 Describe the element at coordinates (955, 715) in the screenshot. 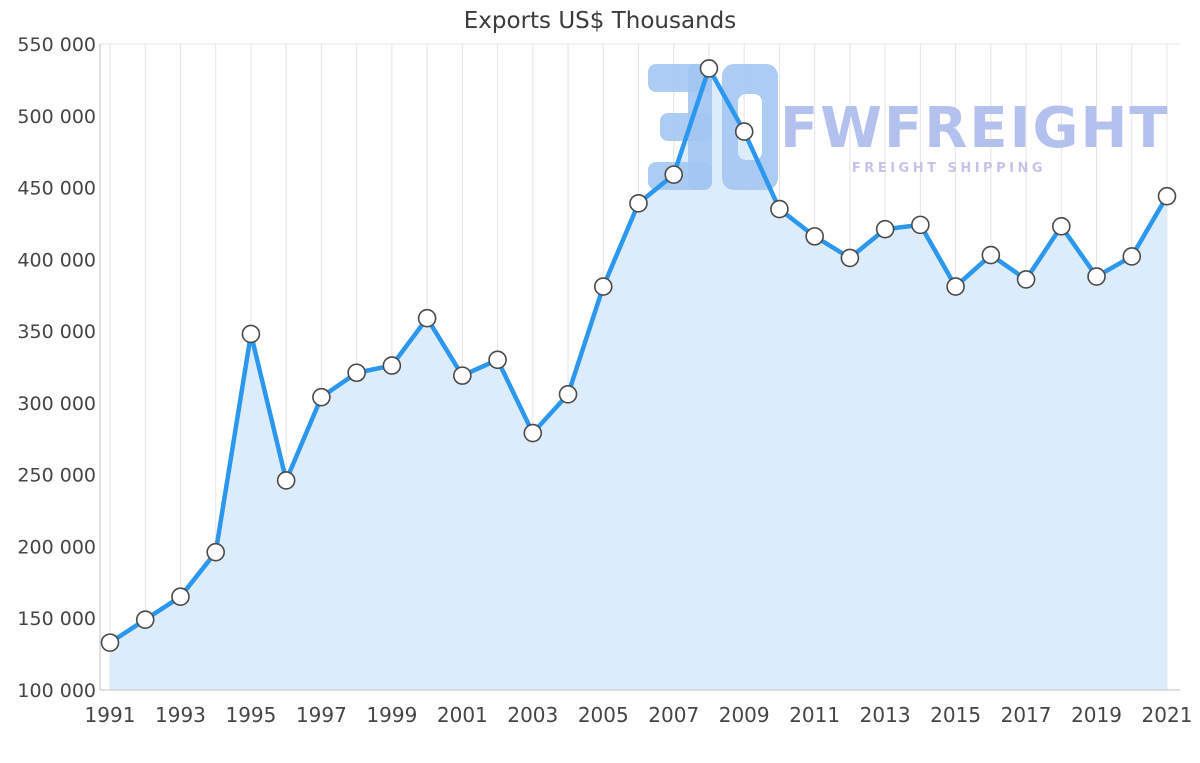

I see `x-tick-label: 2015` at that location.